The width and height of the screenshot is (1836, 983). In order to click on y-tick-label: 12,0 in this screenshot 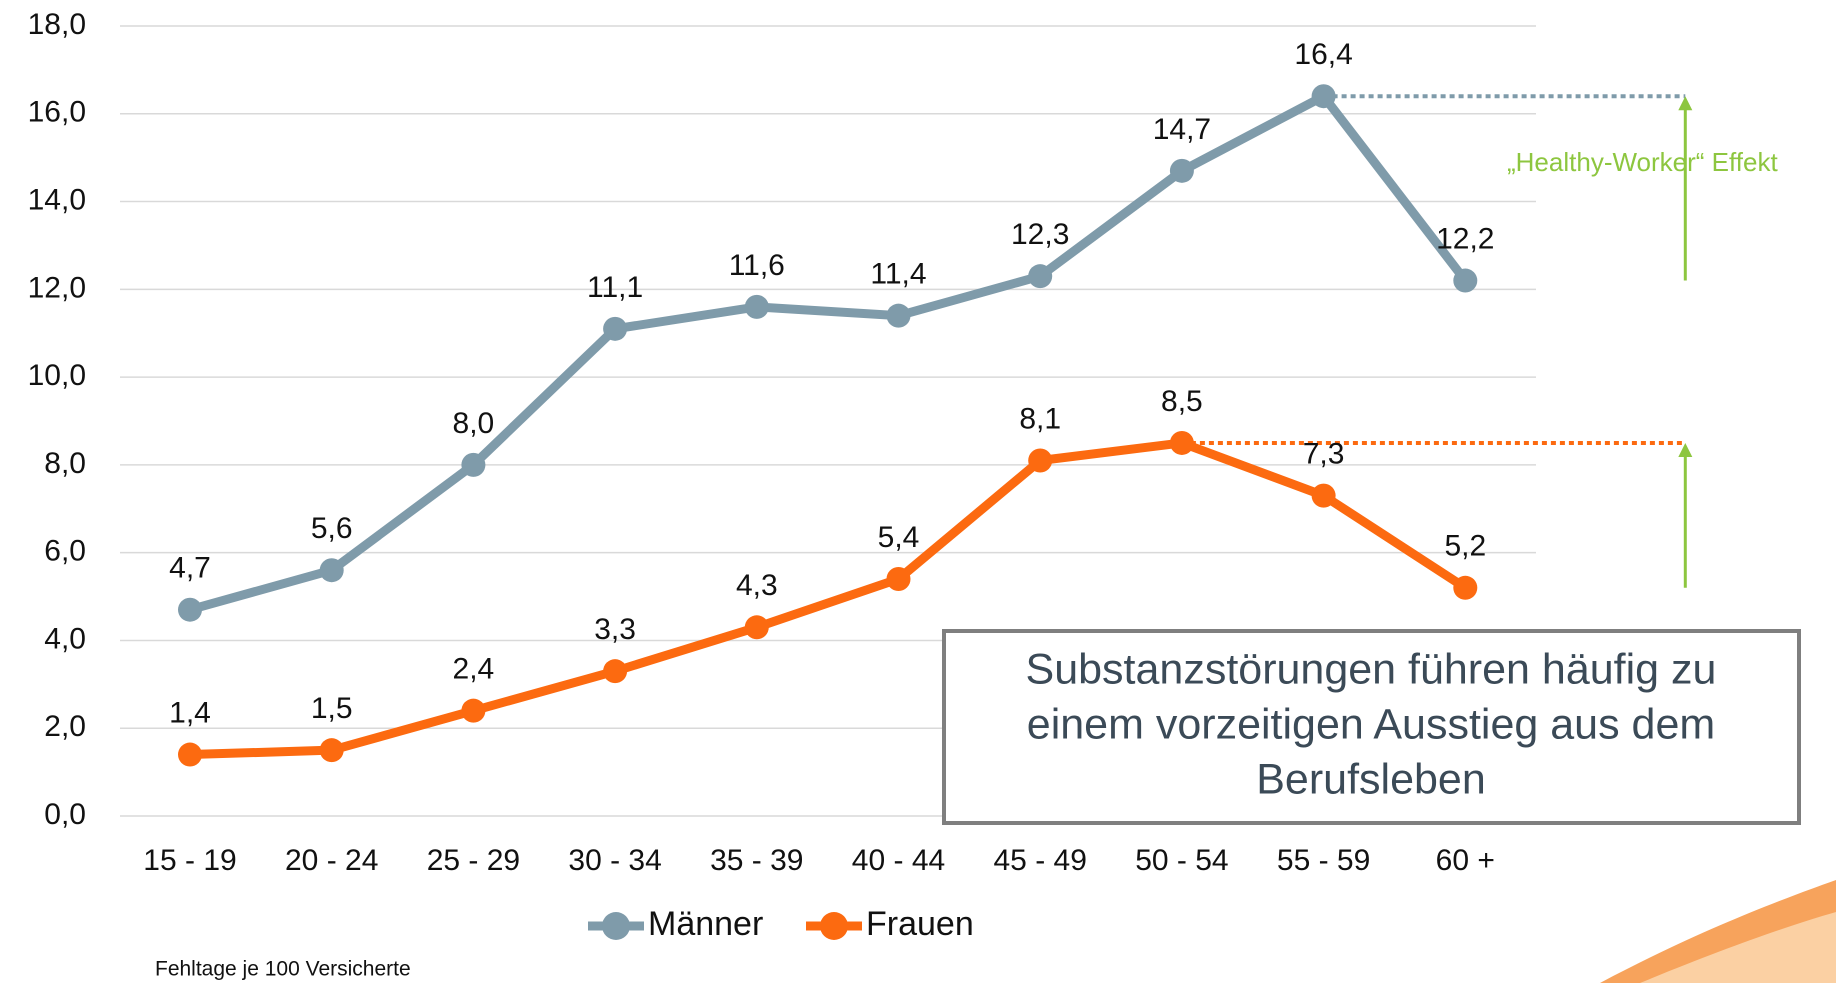, I will do `click(57, 287)`.